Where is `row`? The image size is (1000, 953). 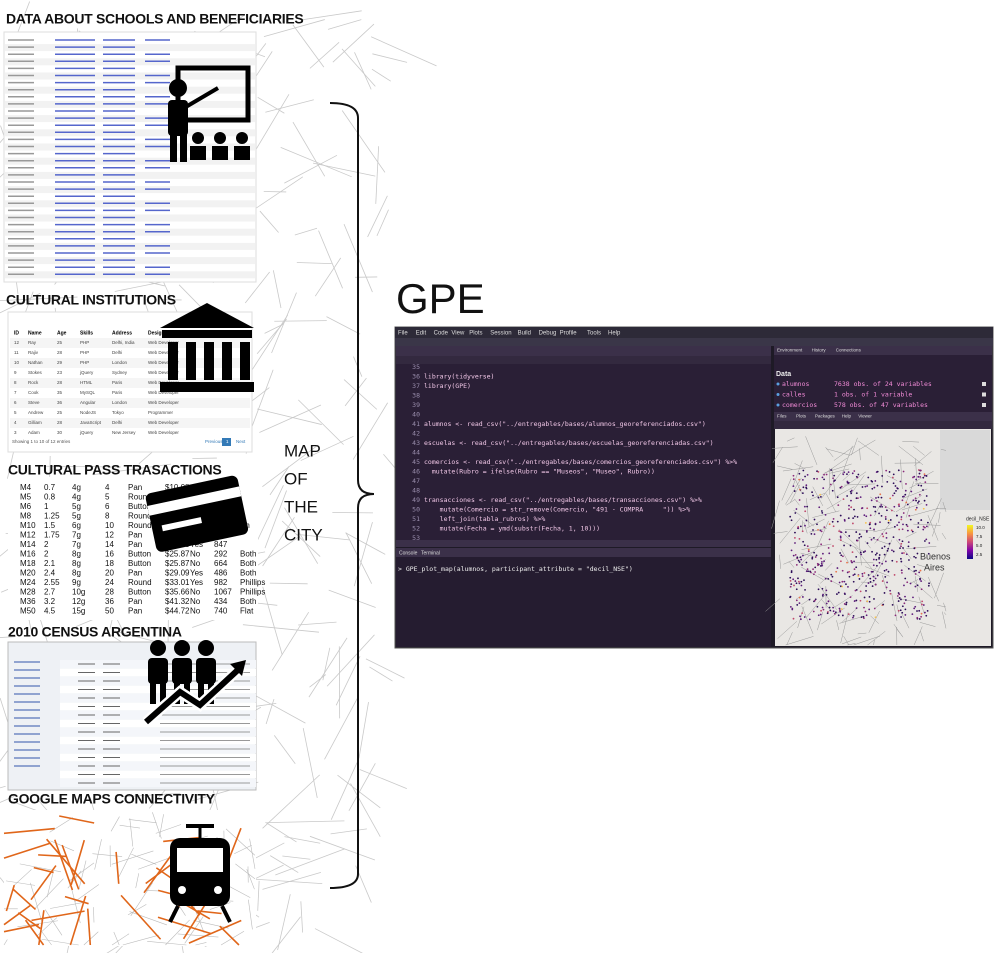 row is located at coordinates (158, 757).